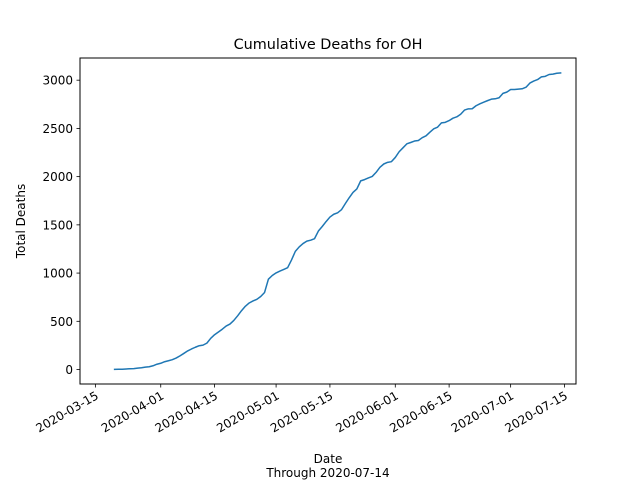 This screenshot has height=484, width=640. What do you see at coordinates (57, 225) in the screenshot?
I see `y-tick-label: 1500` at bounding box center [57, 225].